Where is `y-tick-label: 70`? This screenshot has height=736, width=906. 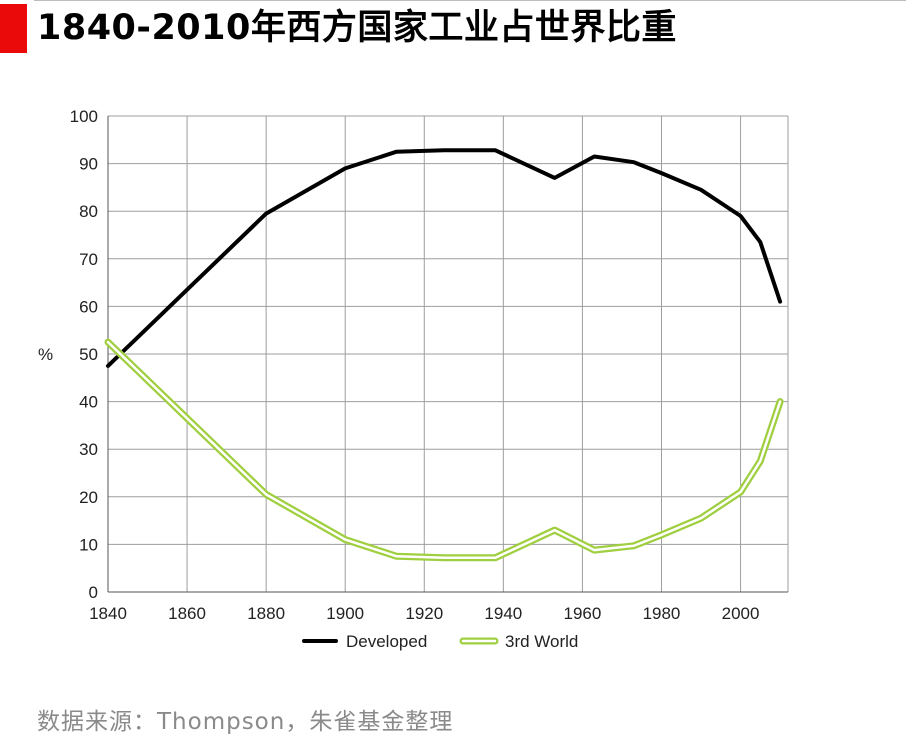 y-tick-label: 70 is located at coordinates (88, 259).